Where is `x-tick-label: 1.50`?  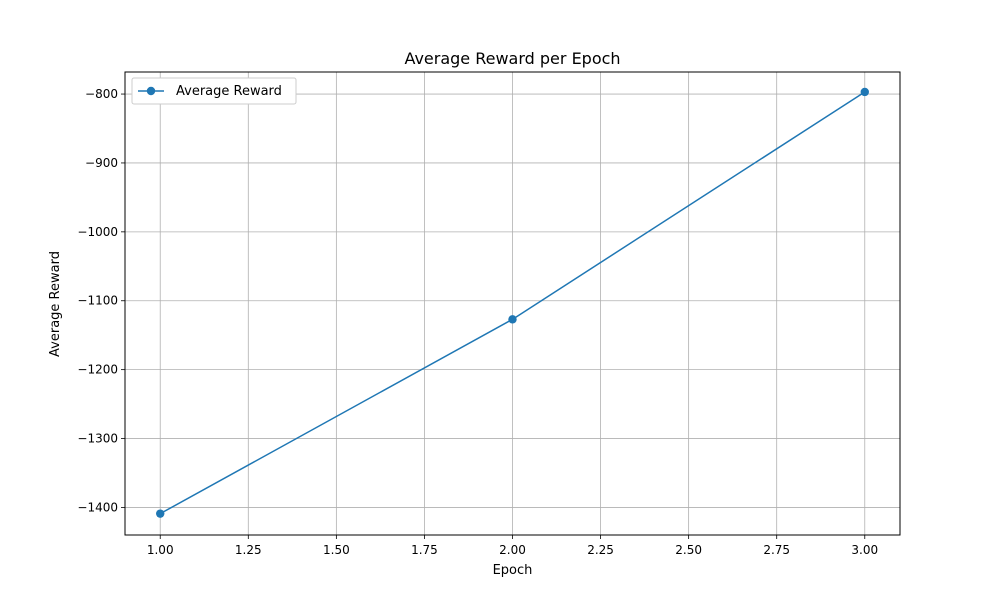 x-tick-label: 1.50 is located at coordinates (336, 550).